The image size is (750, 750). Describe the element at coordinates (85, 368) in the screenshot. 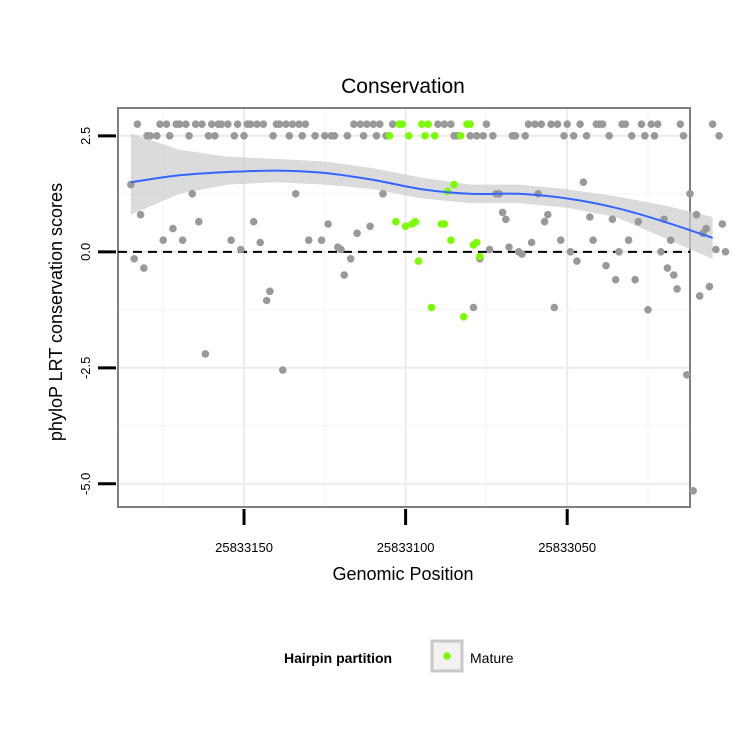

I see `y-tick-label: -2.5` at that location.